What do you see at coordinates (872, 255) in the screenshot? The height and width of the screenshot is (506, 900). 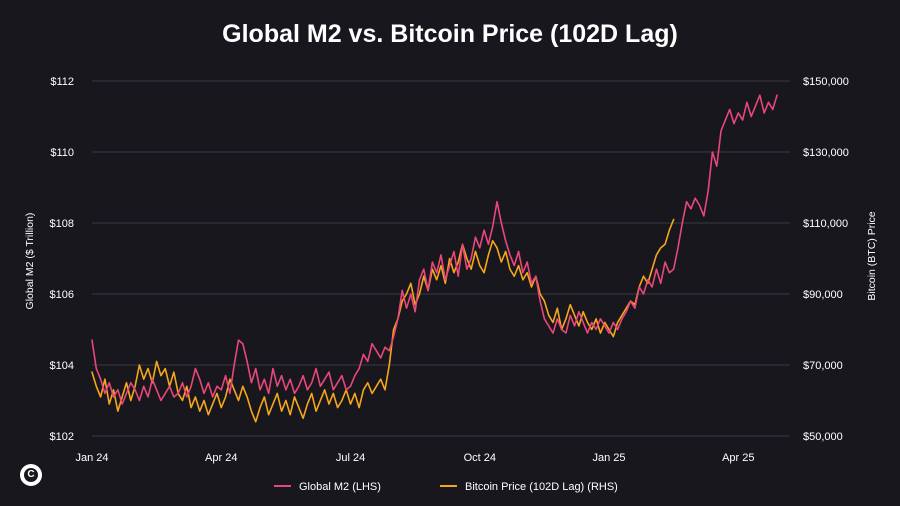 I see `right-axis-label: Bitcoin (BTC) Price` at bounding box center [872, 255].